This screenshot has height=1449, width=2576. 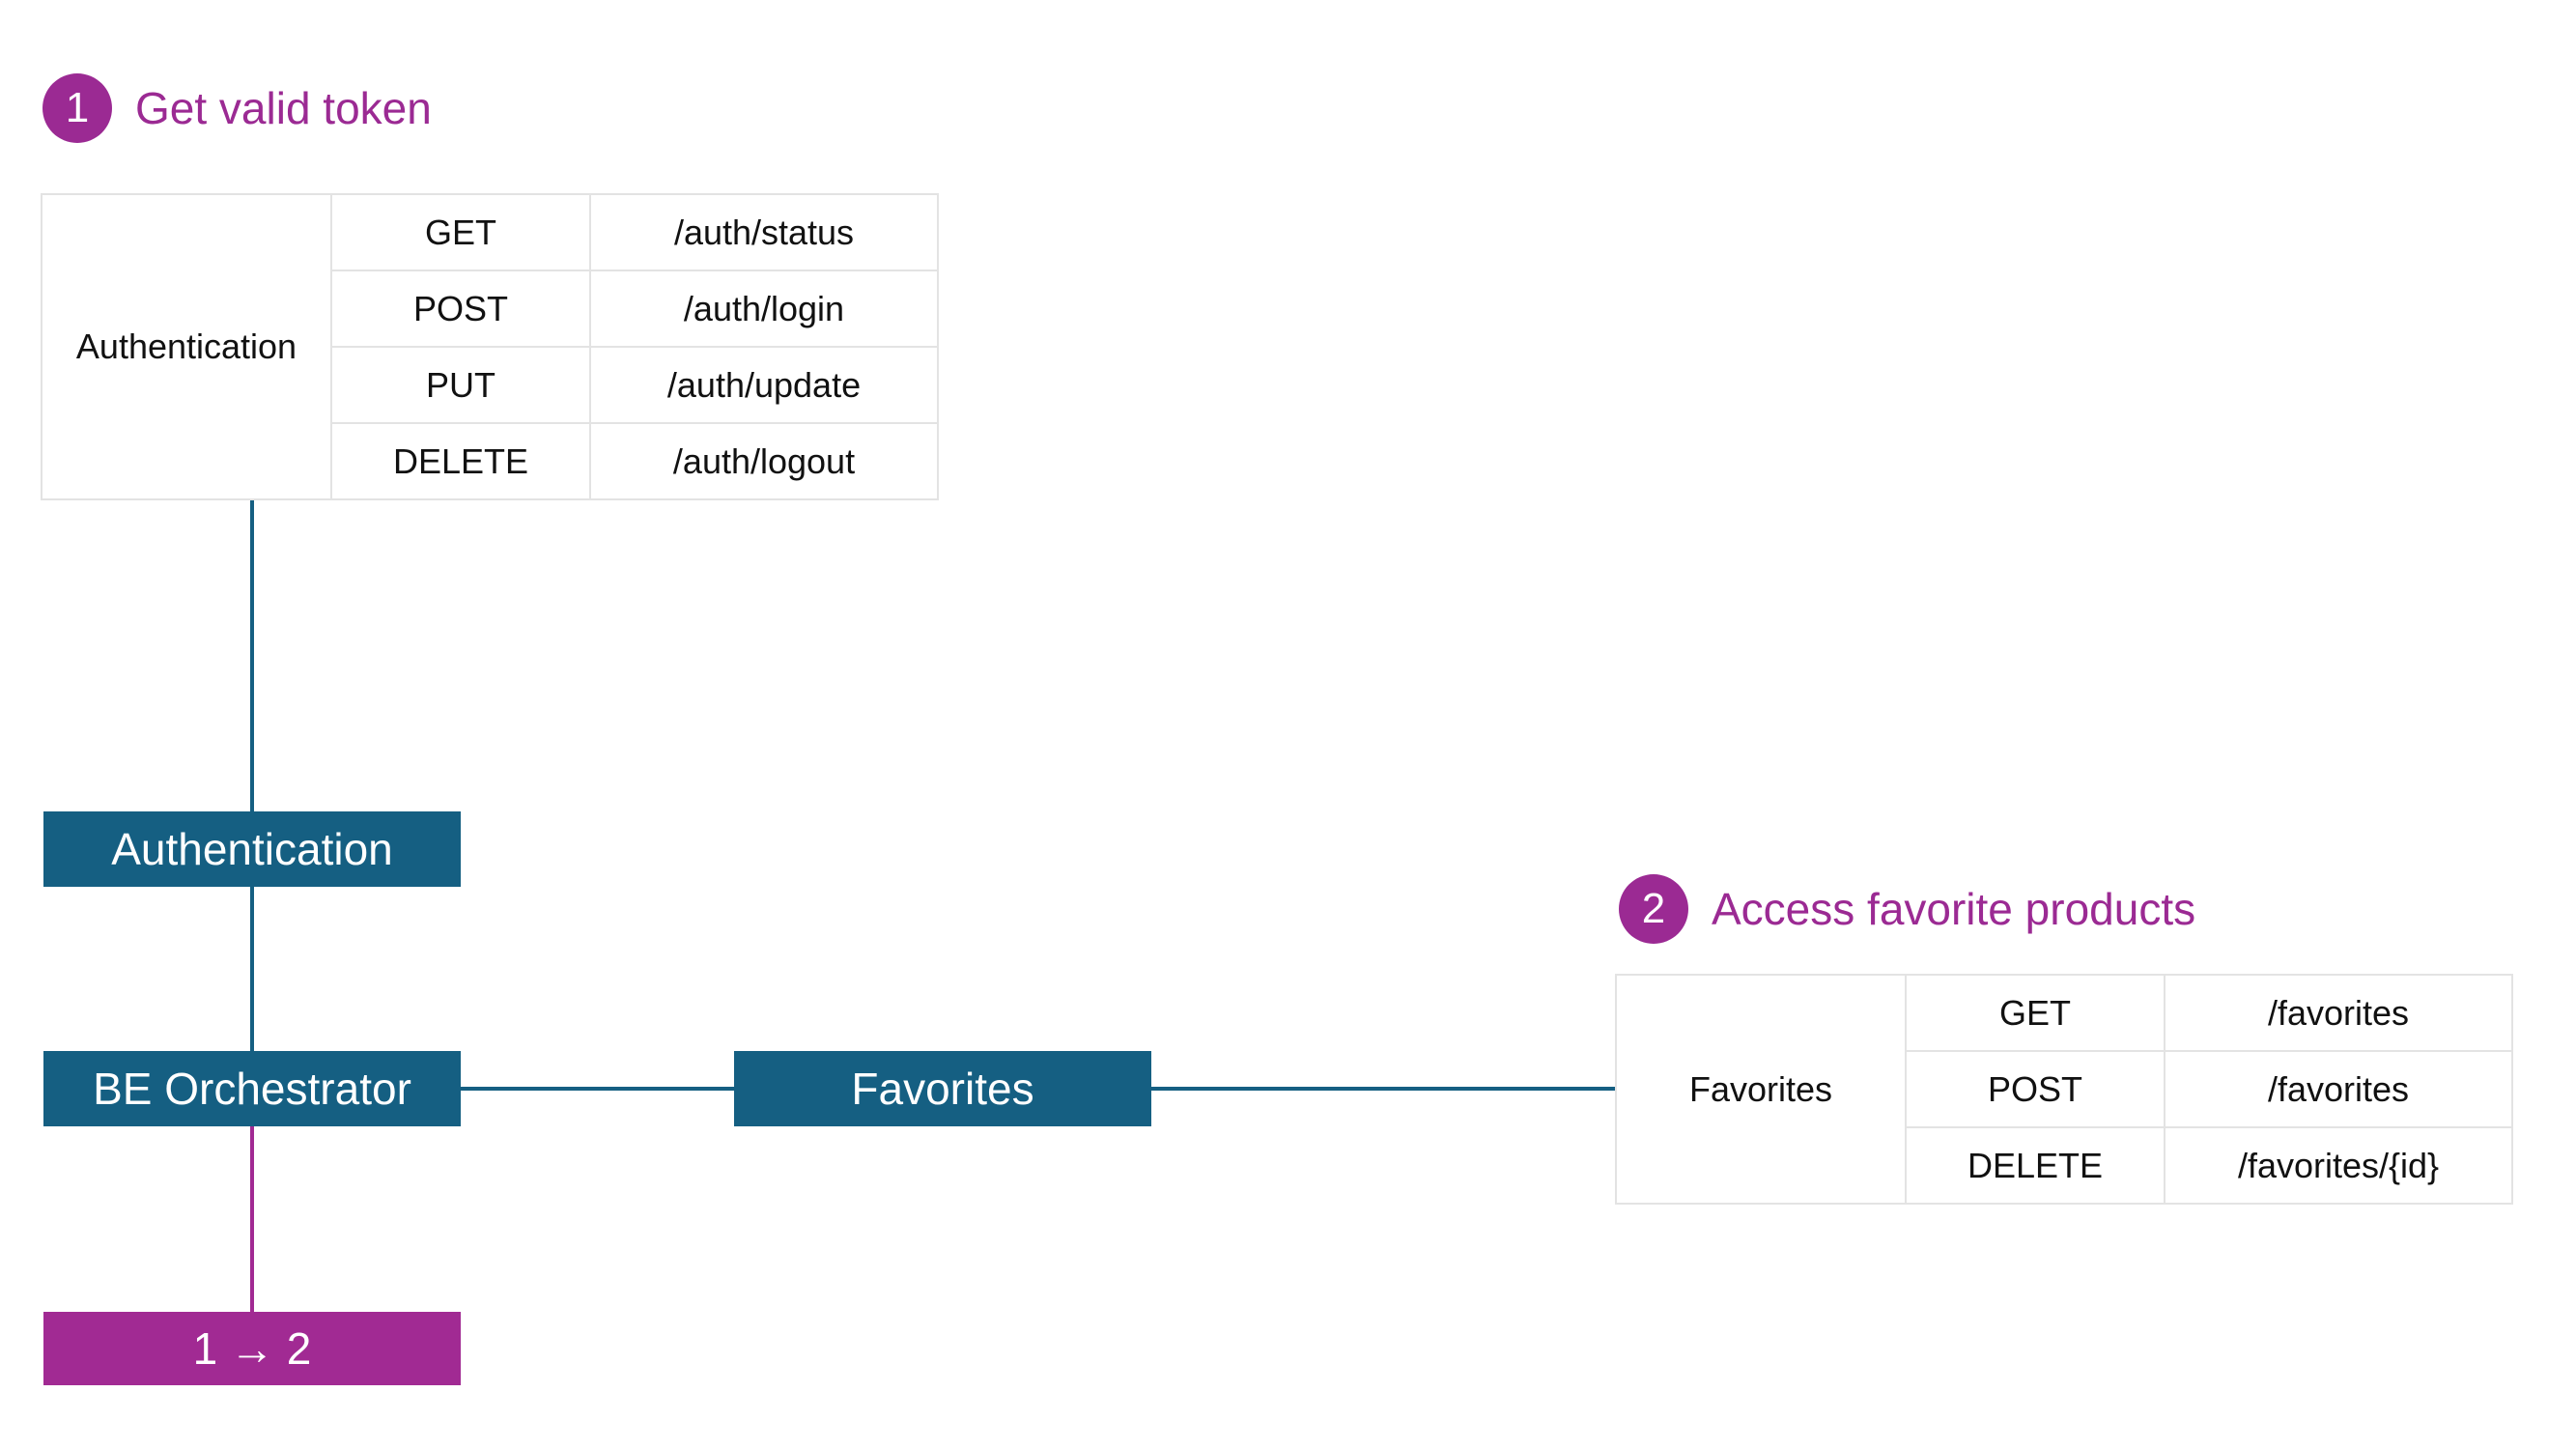 What do you see at coordinates (460, 309) in the screenshot?
I see `auth-method-cell: POST` at bounding box center [460, 309].